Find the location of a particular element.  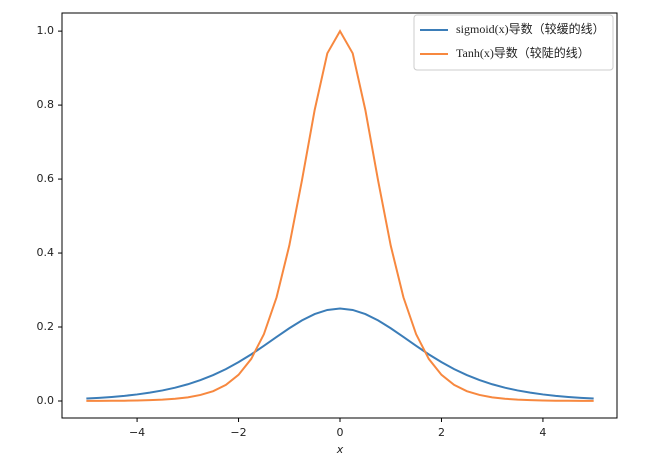

legend-label: Tanh(x)导数（较陡的线） is located at coordinates (523, 52).